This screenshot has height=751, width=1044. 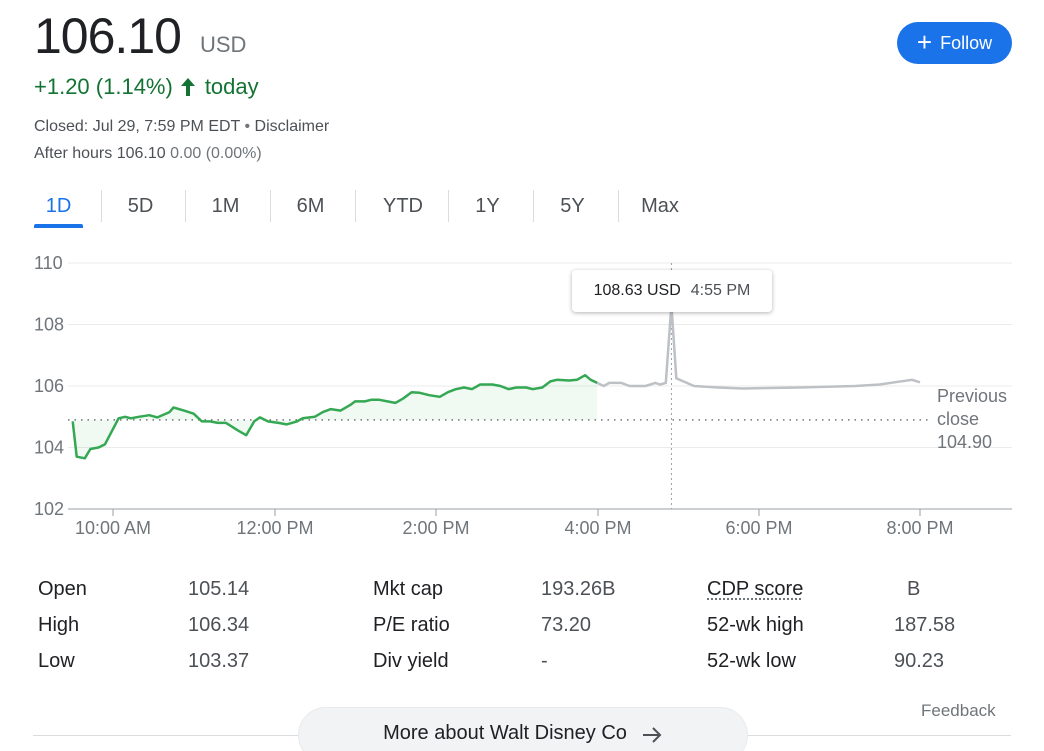 I want to click on stat-value-div-yield: -, so click(x=544, y=661).